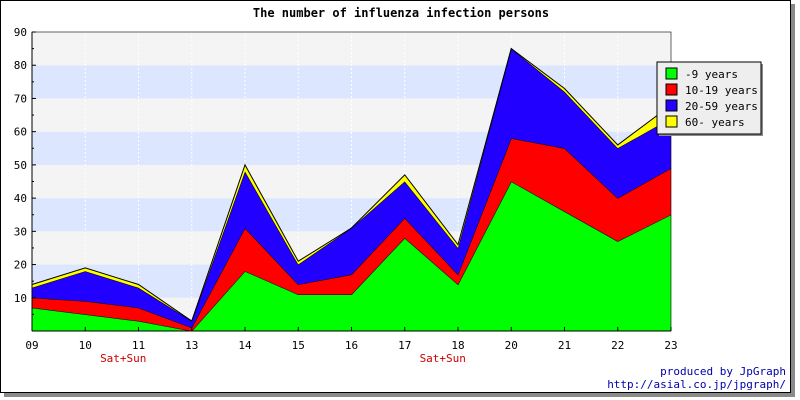  I want to click on y-tick-label: 30, so click(20, 231).